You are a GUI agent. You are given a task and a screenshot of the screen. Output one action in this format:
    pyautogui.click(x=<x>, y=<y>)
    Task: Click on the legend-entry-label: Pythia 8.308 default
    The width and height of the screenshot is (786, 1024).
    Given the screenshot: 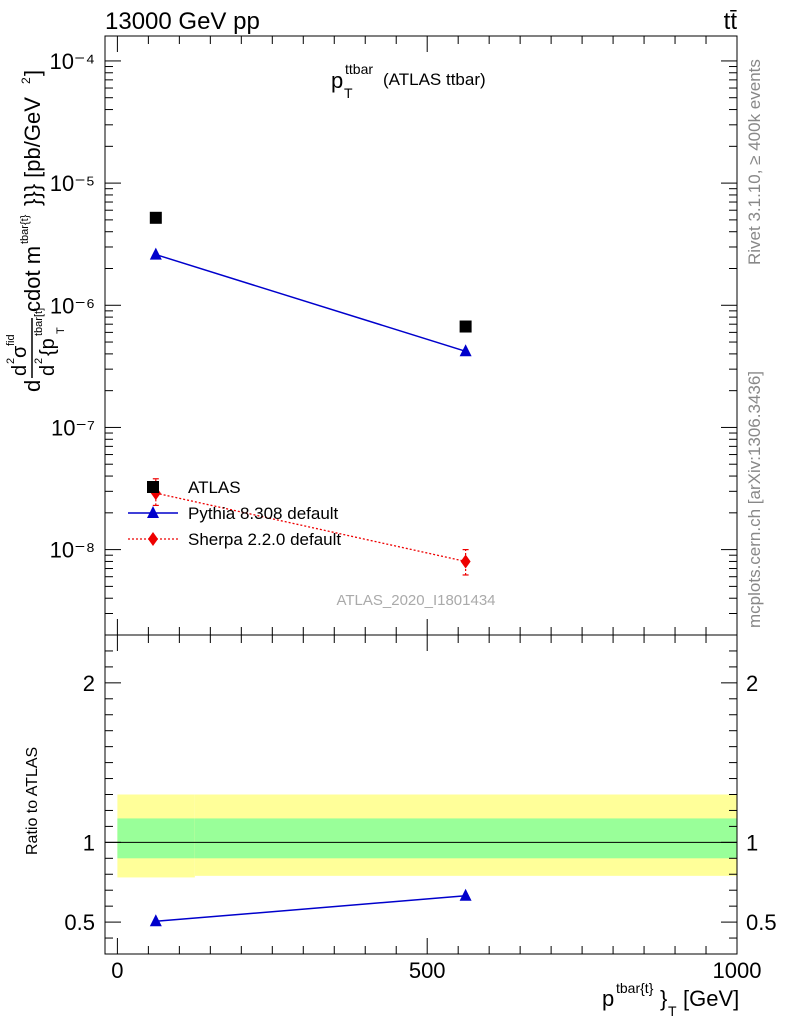 What is the action you would take?
    pyautogui.click(x=263, y=513)
    